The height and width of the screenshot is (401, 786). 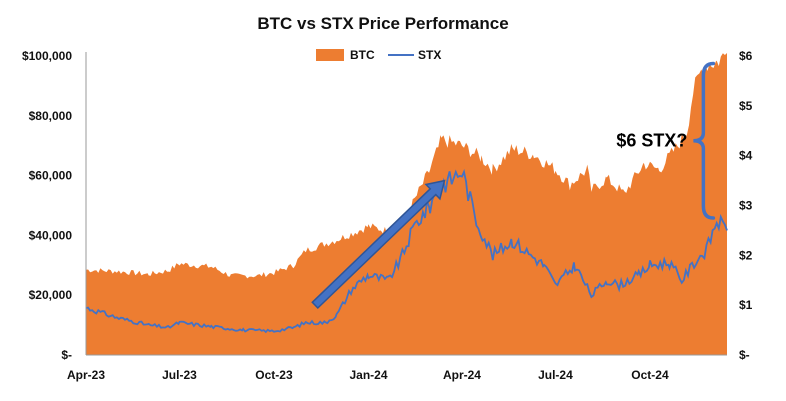 I want to click on left-tick-label: $60,000, so click(x=51, y=176).